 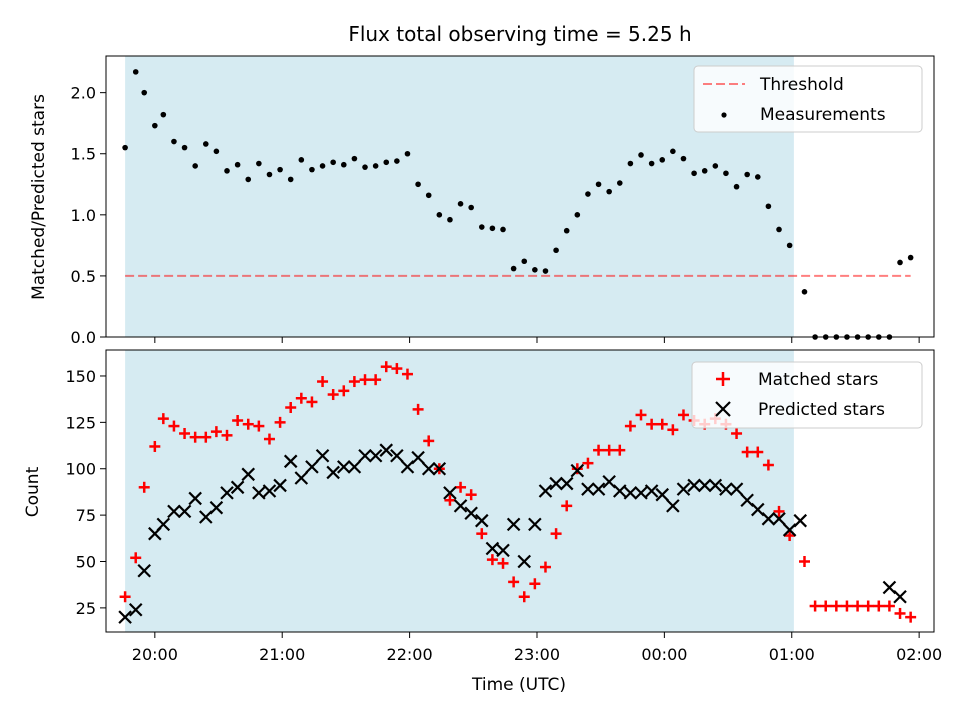 I want to click on predicted-legend-label: Predicted stars, so click(x=821, y=410).